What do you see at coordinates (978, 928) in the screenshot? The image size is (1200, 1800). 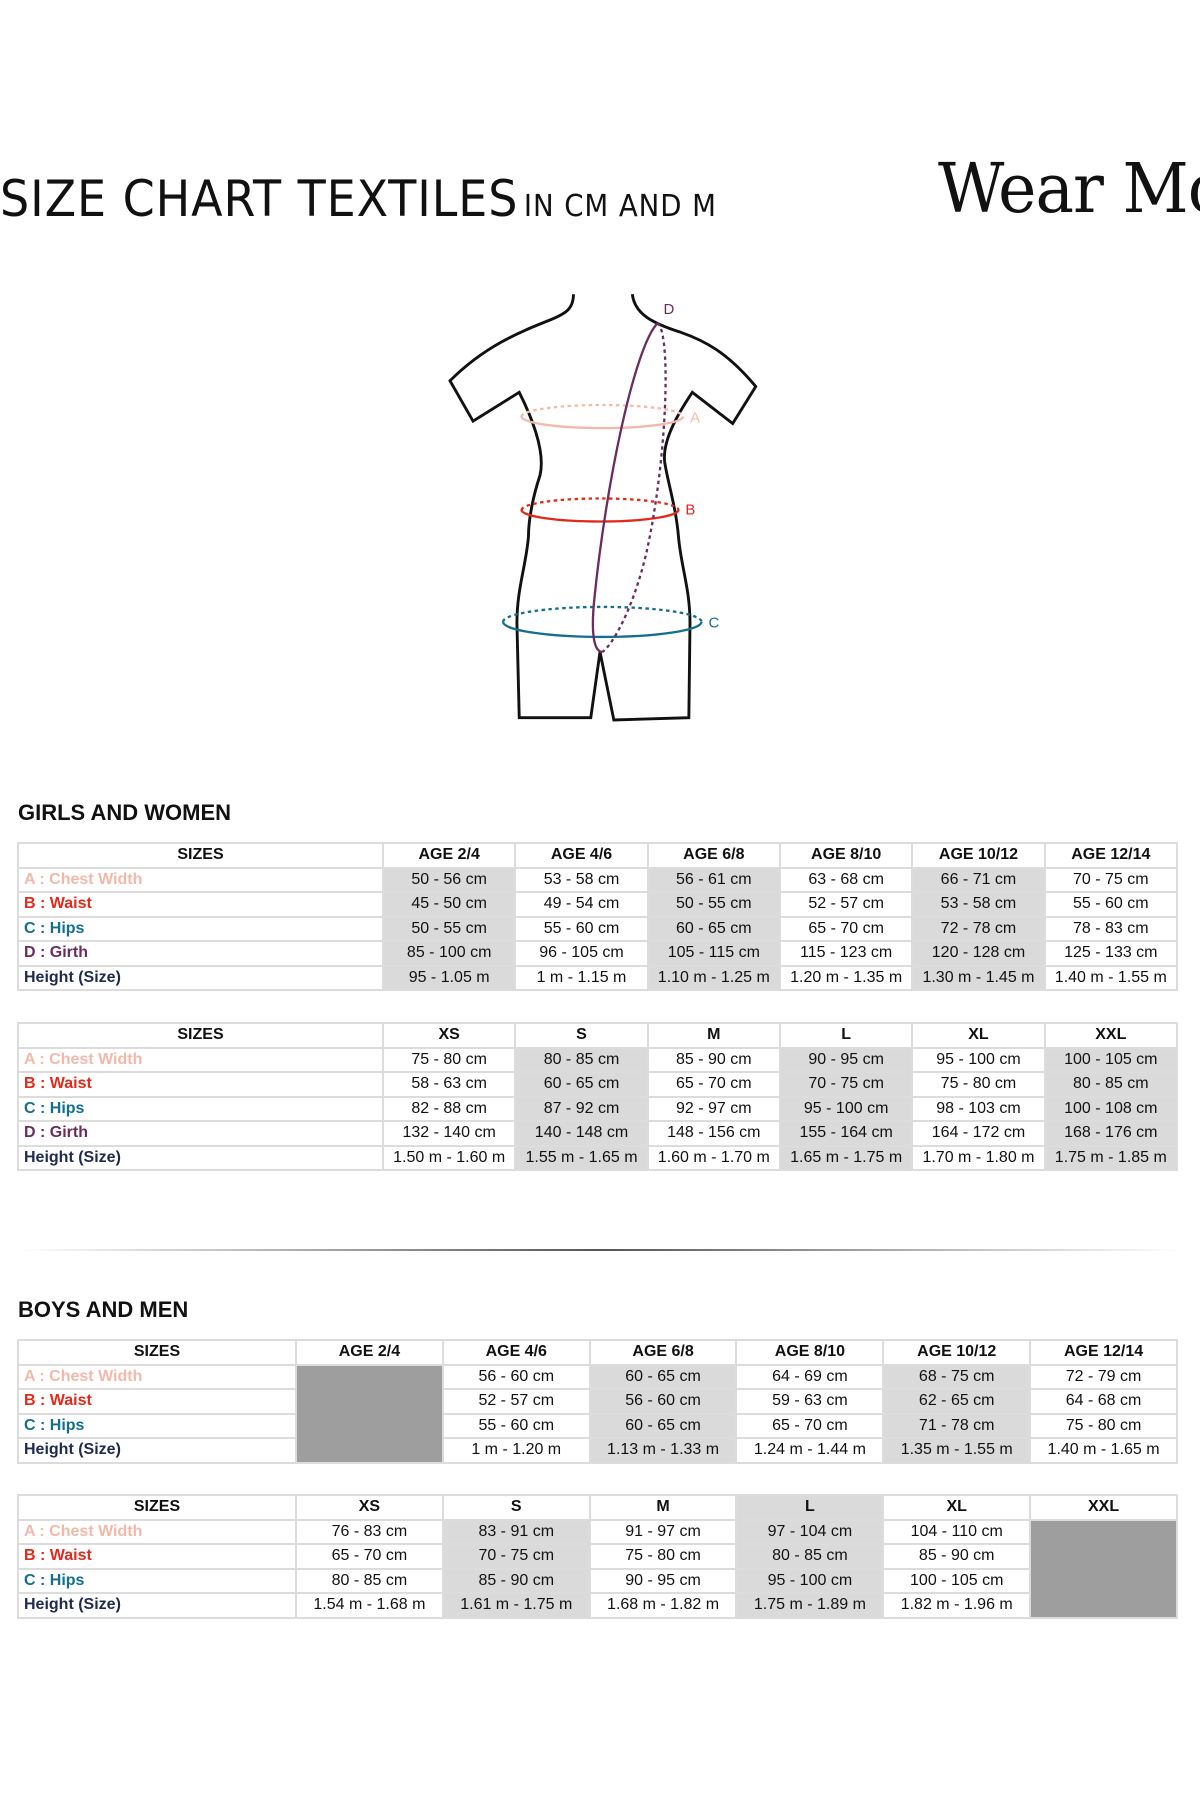 I see `table-cell: 72 - 78 cm` at bounding box center [978, 928].